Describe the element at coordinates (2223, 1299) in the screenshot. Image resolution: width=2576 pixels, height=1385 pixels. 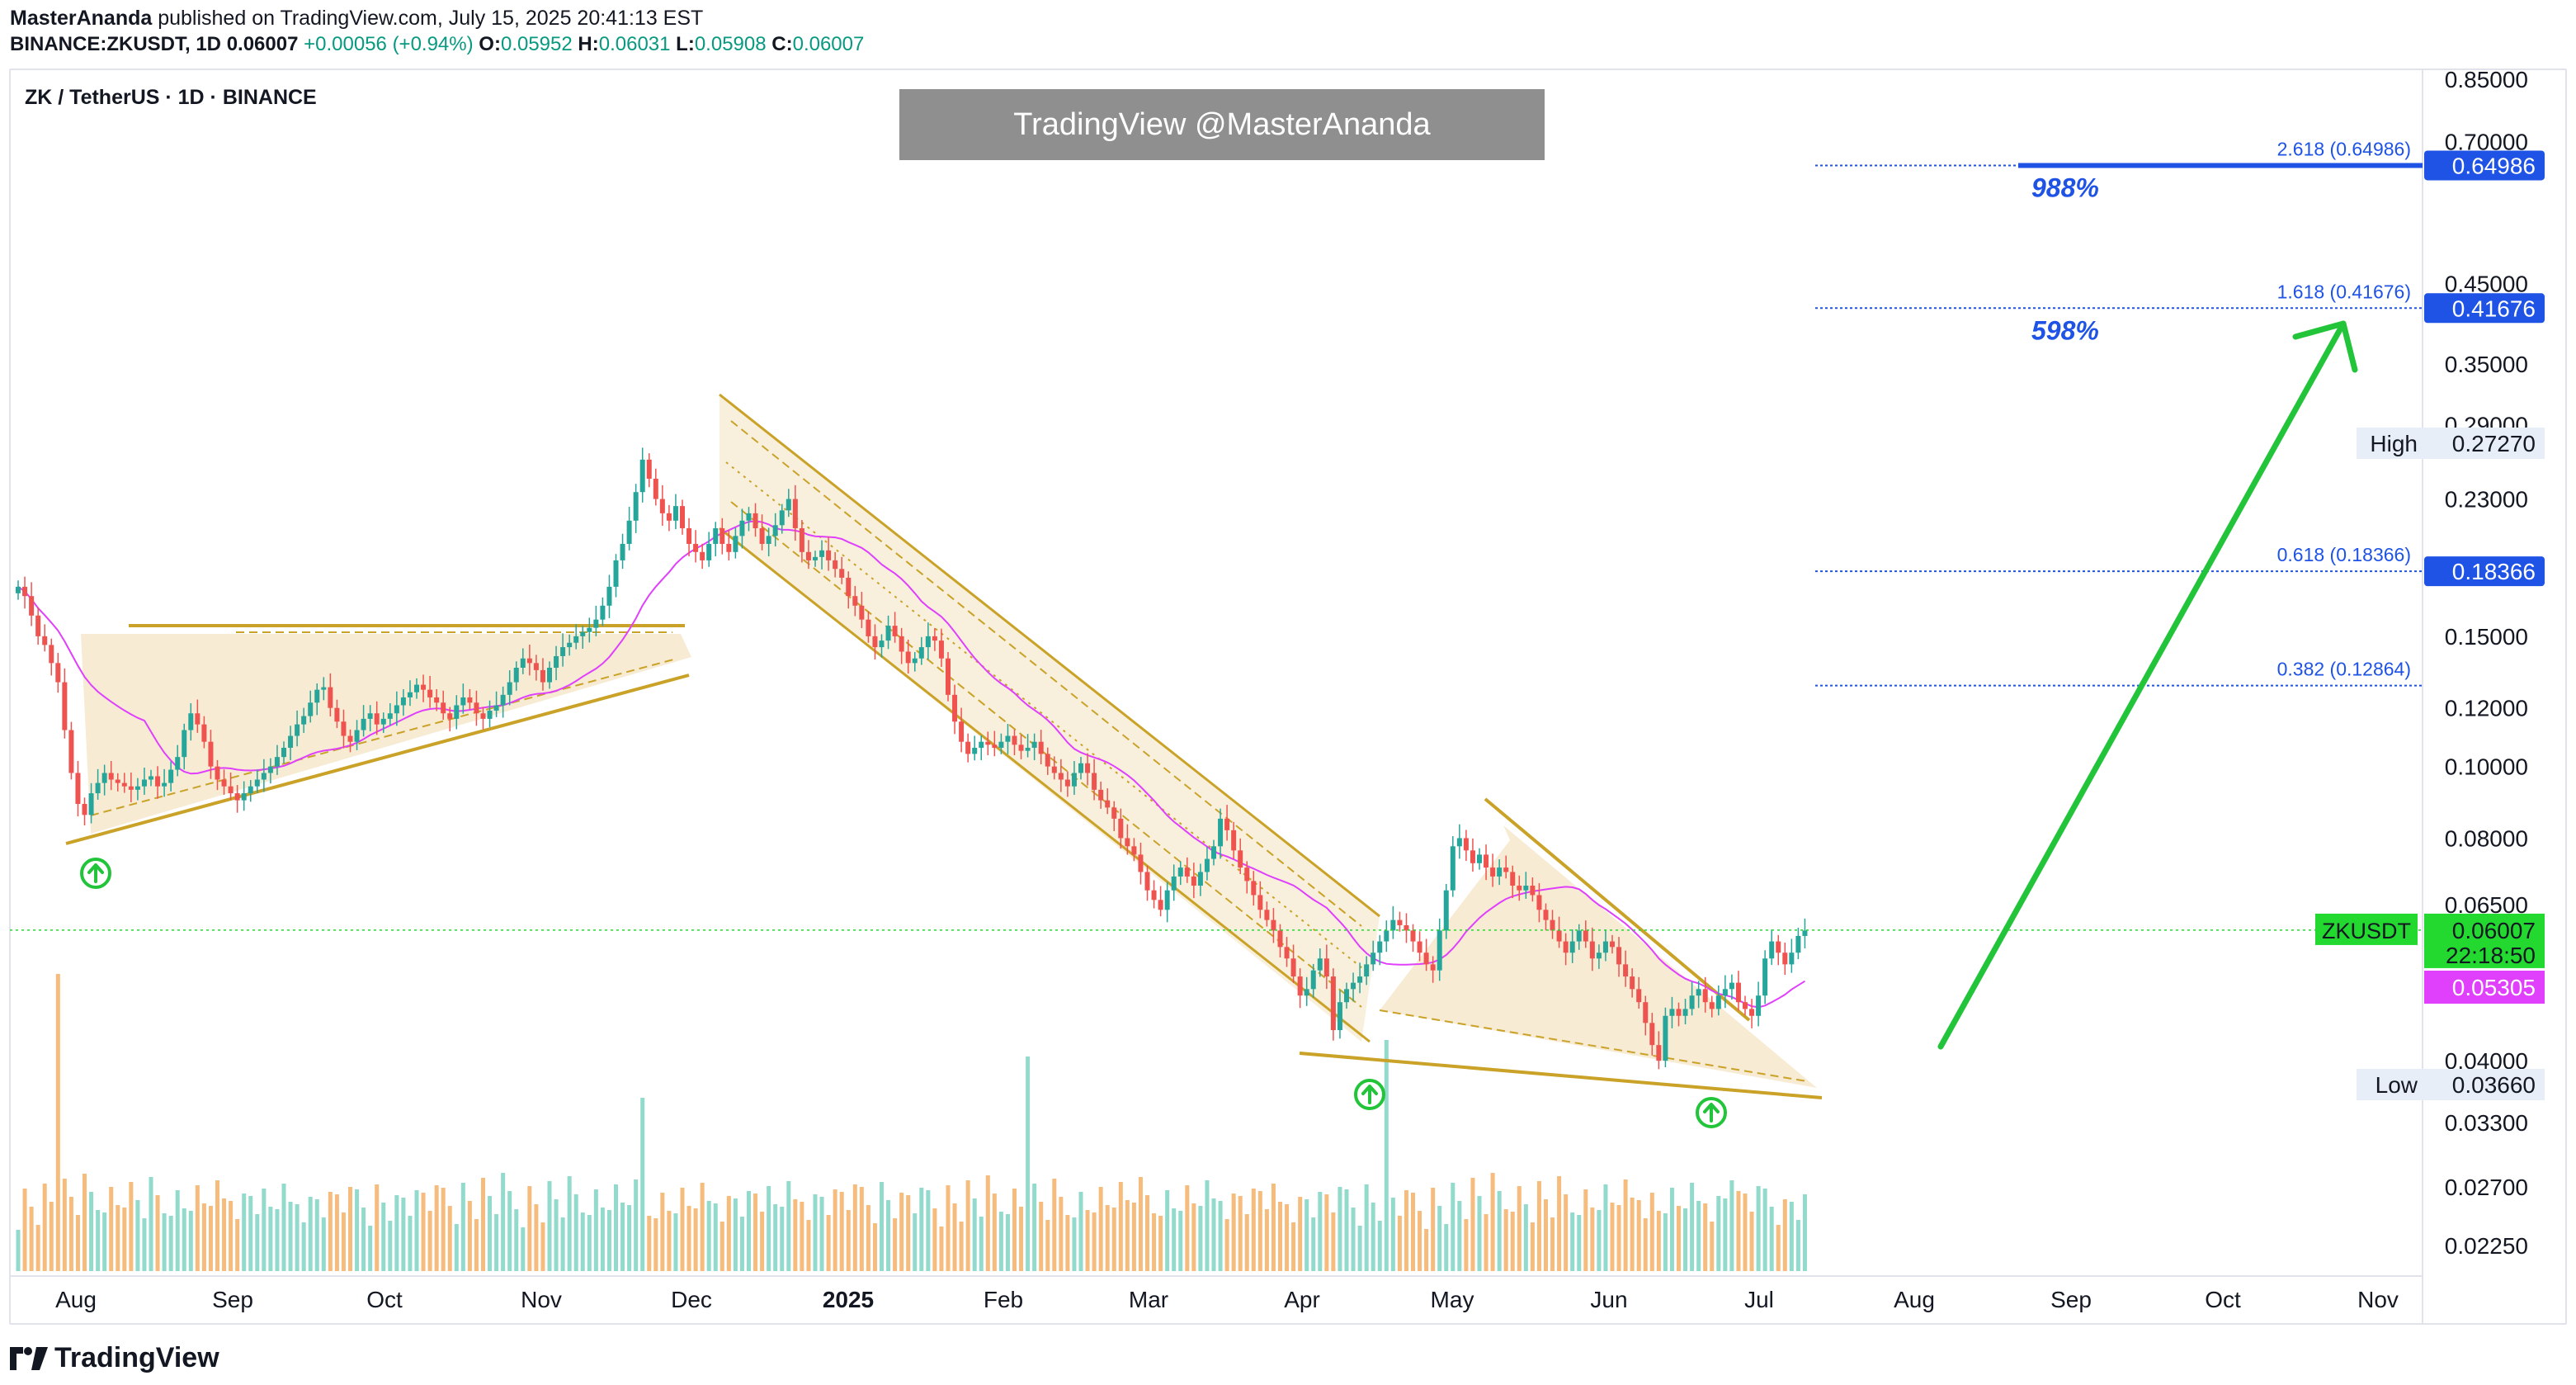
I see `time-tick-label: Oct` at that location.